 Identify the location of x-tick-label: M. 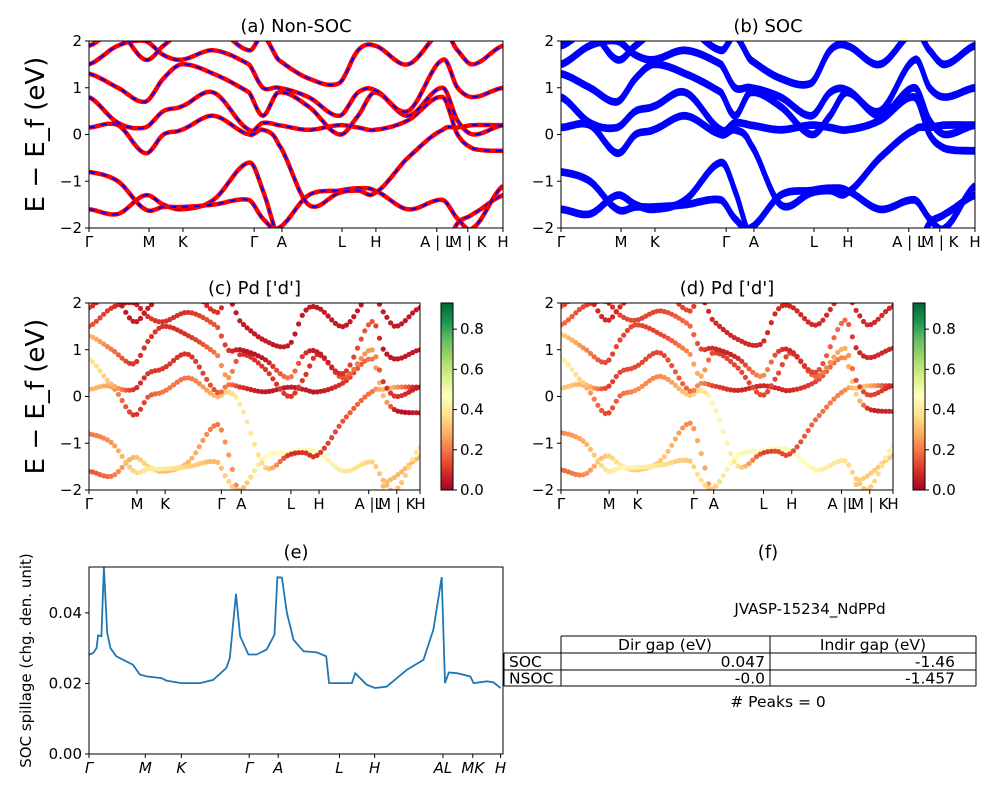
(149, 242).